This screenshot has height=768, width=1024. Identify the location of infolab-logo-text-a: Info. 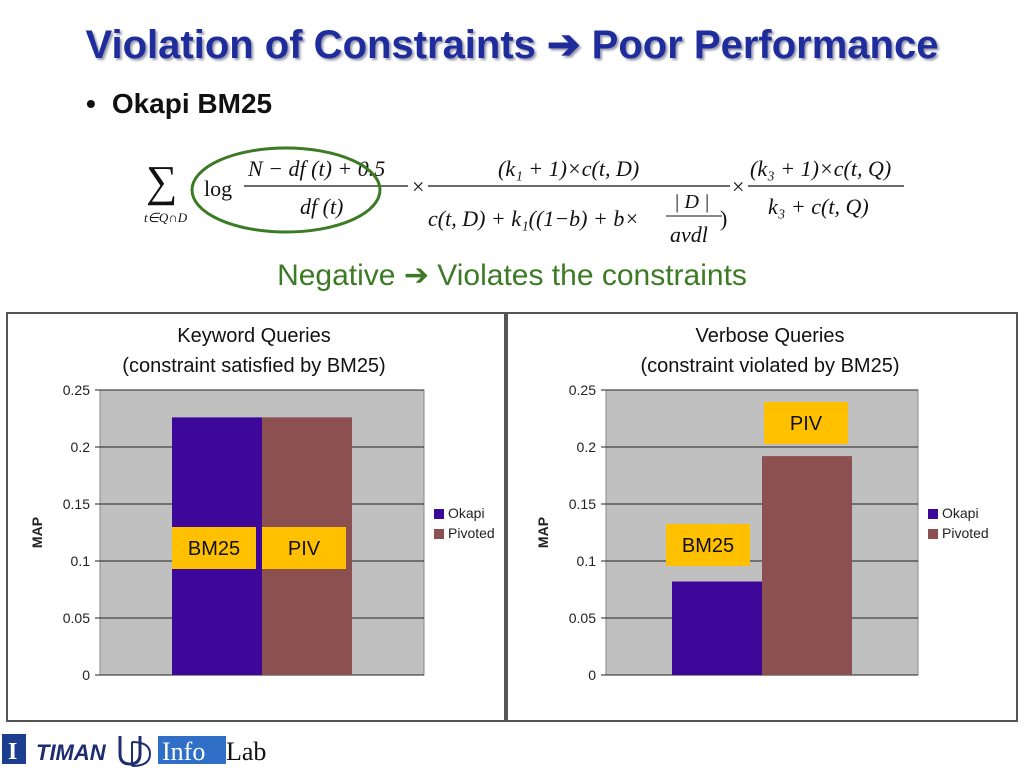
(183, 751).